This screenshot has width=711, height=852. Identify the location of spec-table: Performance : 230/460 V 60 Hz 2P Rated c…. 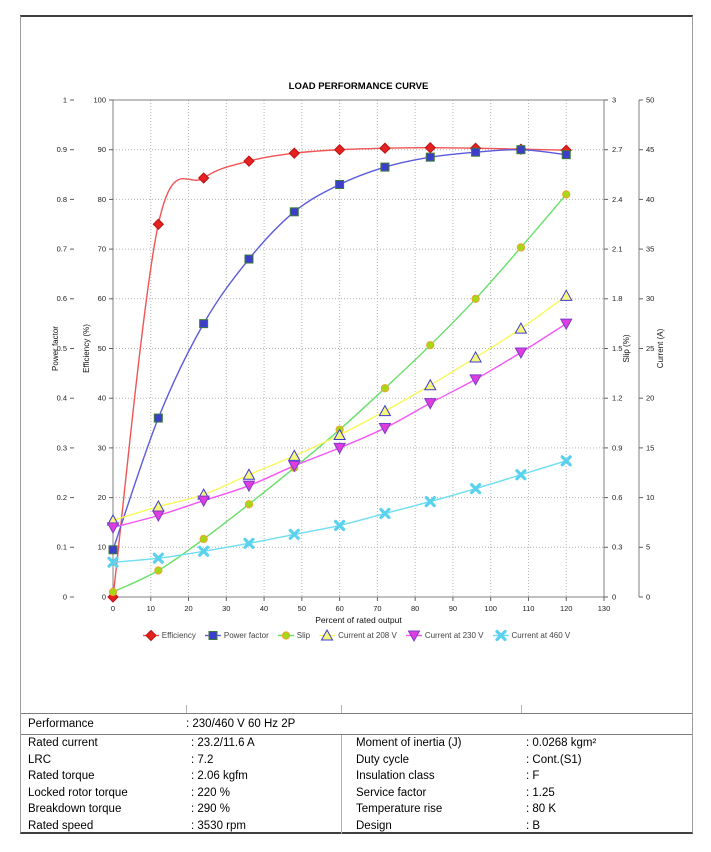
(356, 769).